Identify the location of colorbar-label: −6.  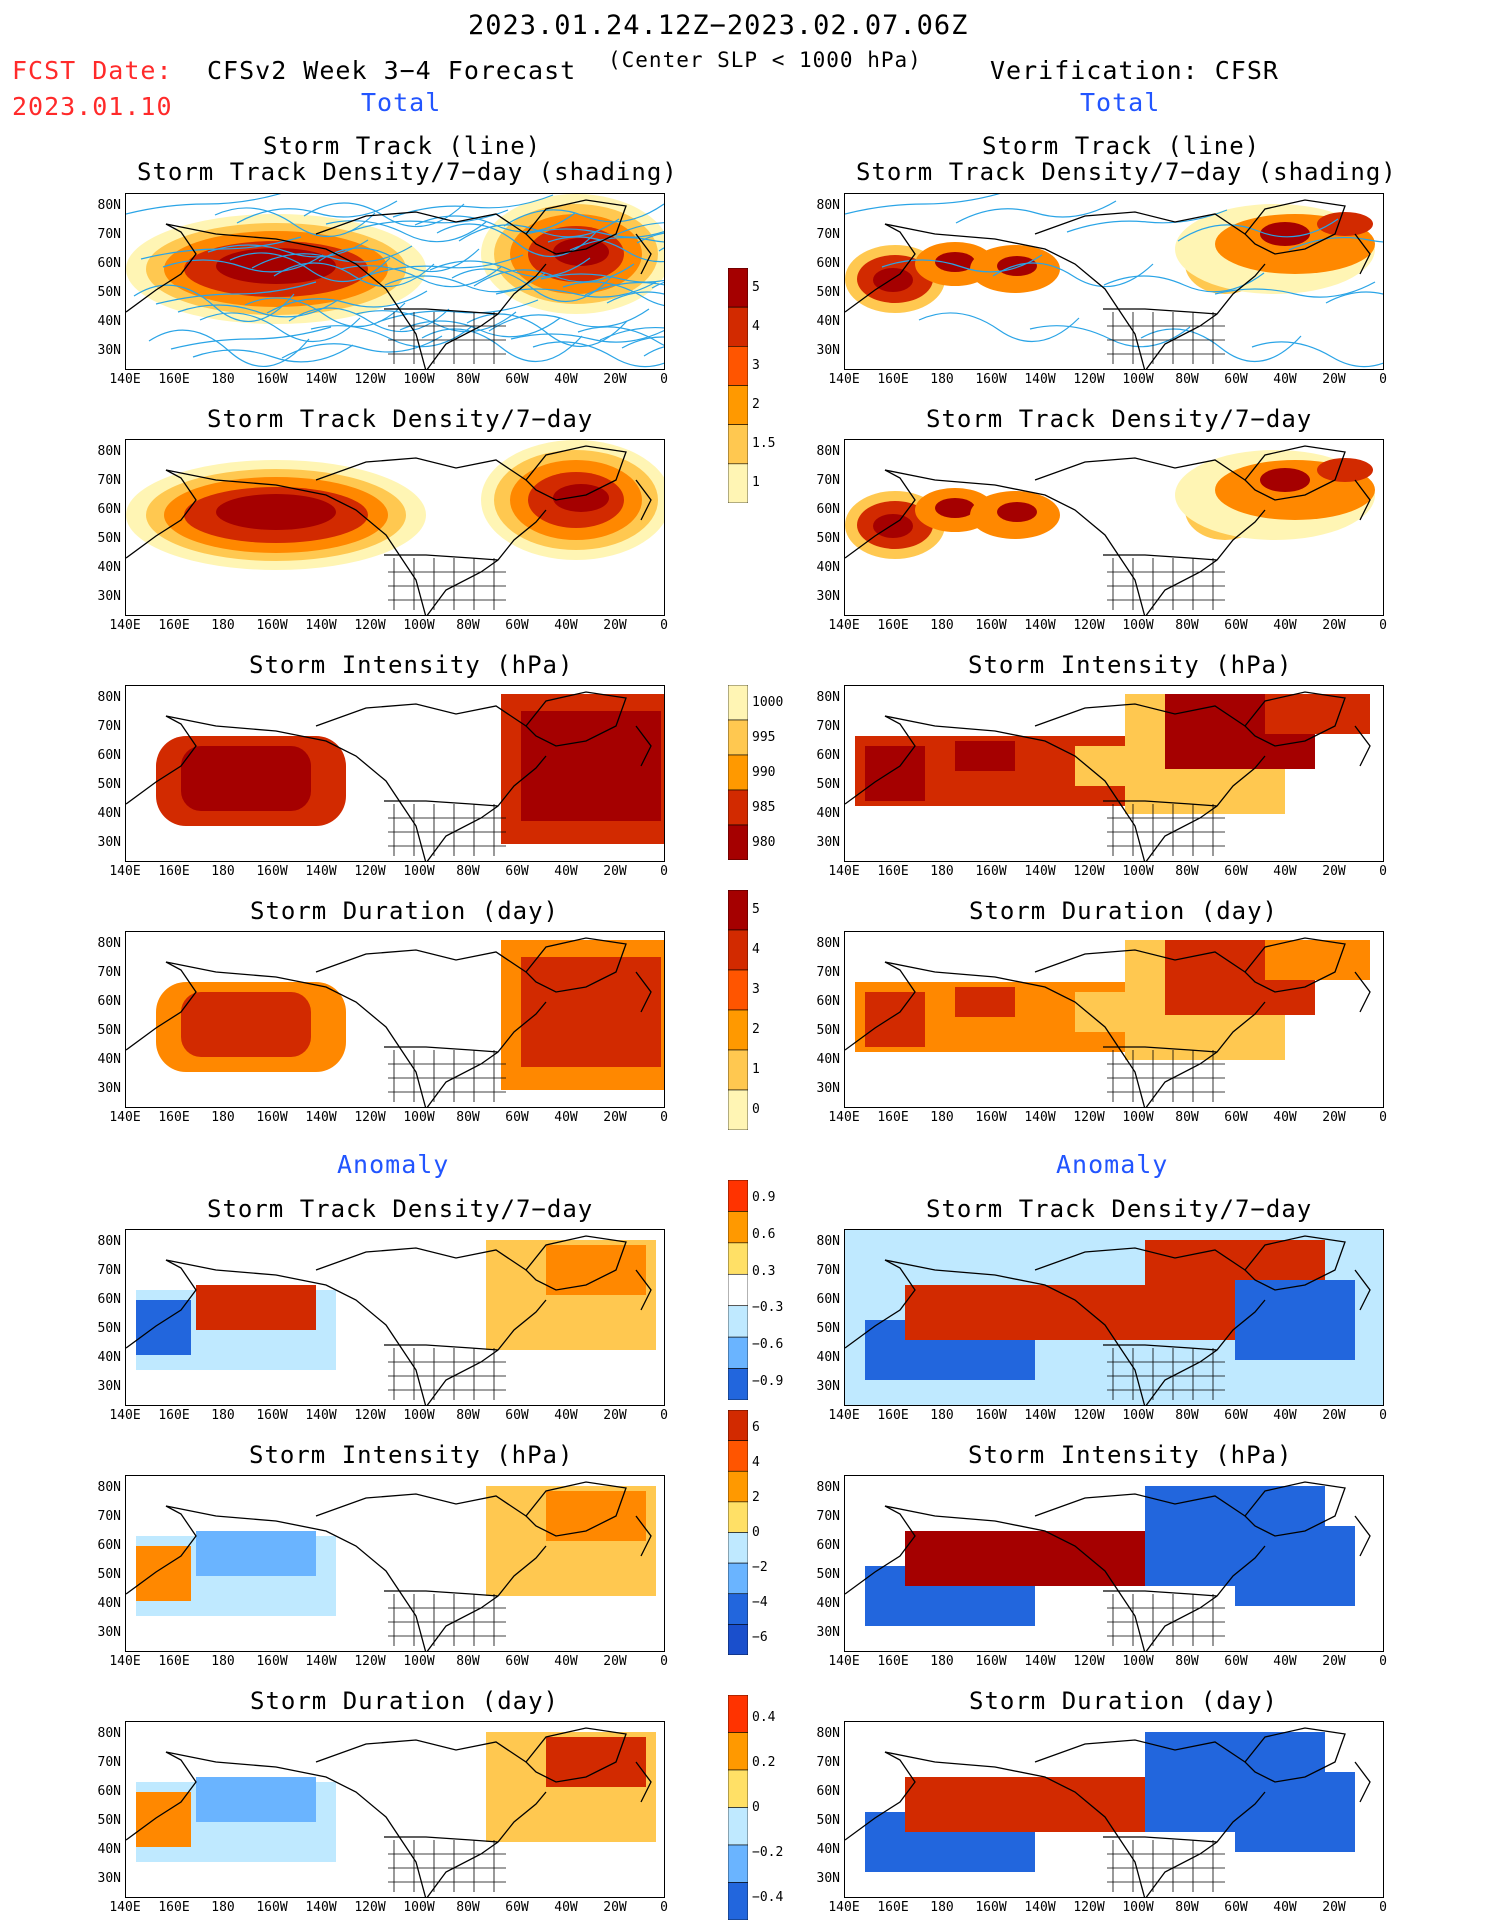
(760, 1637).